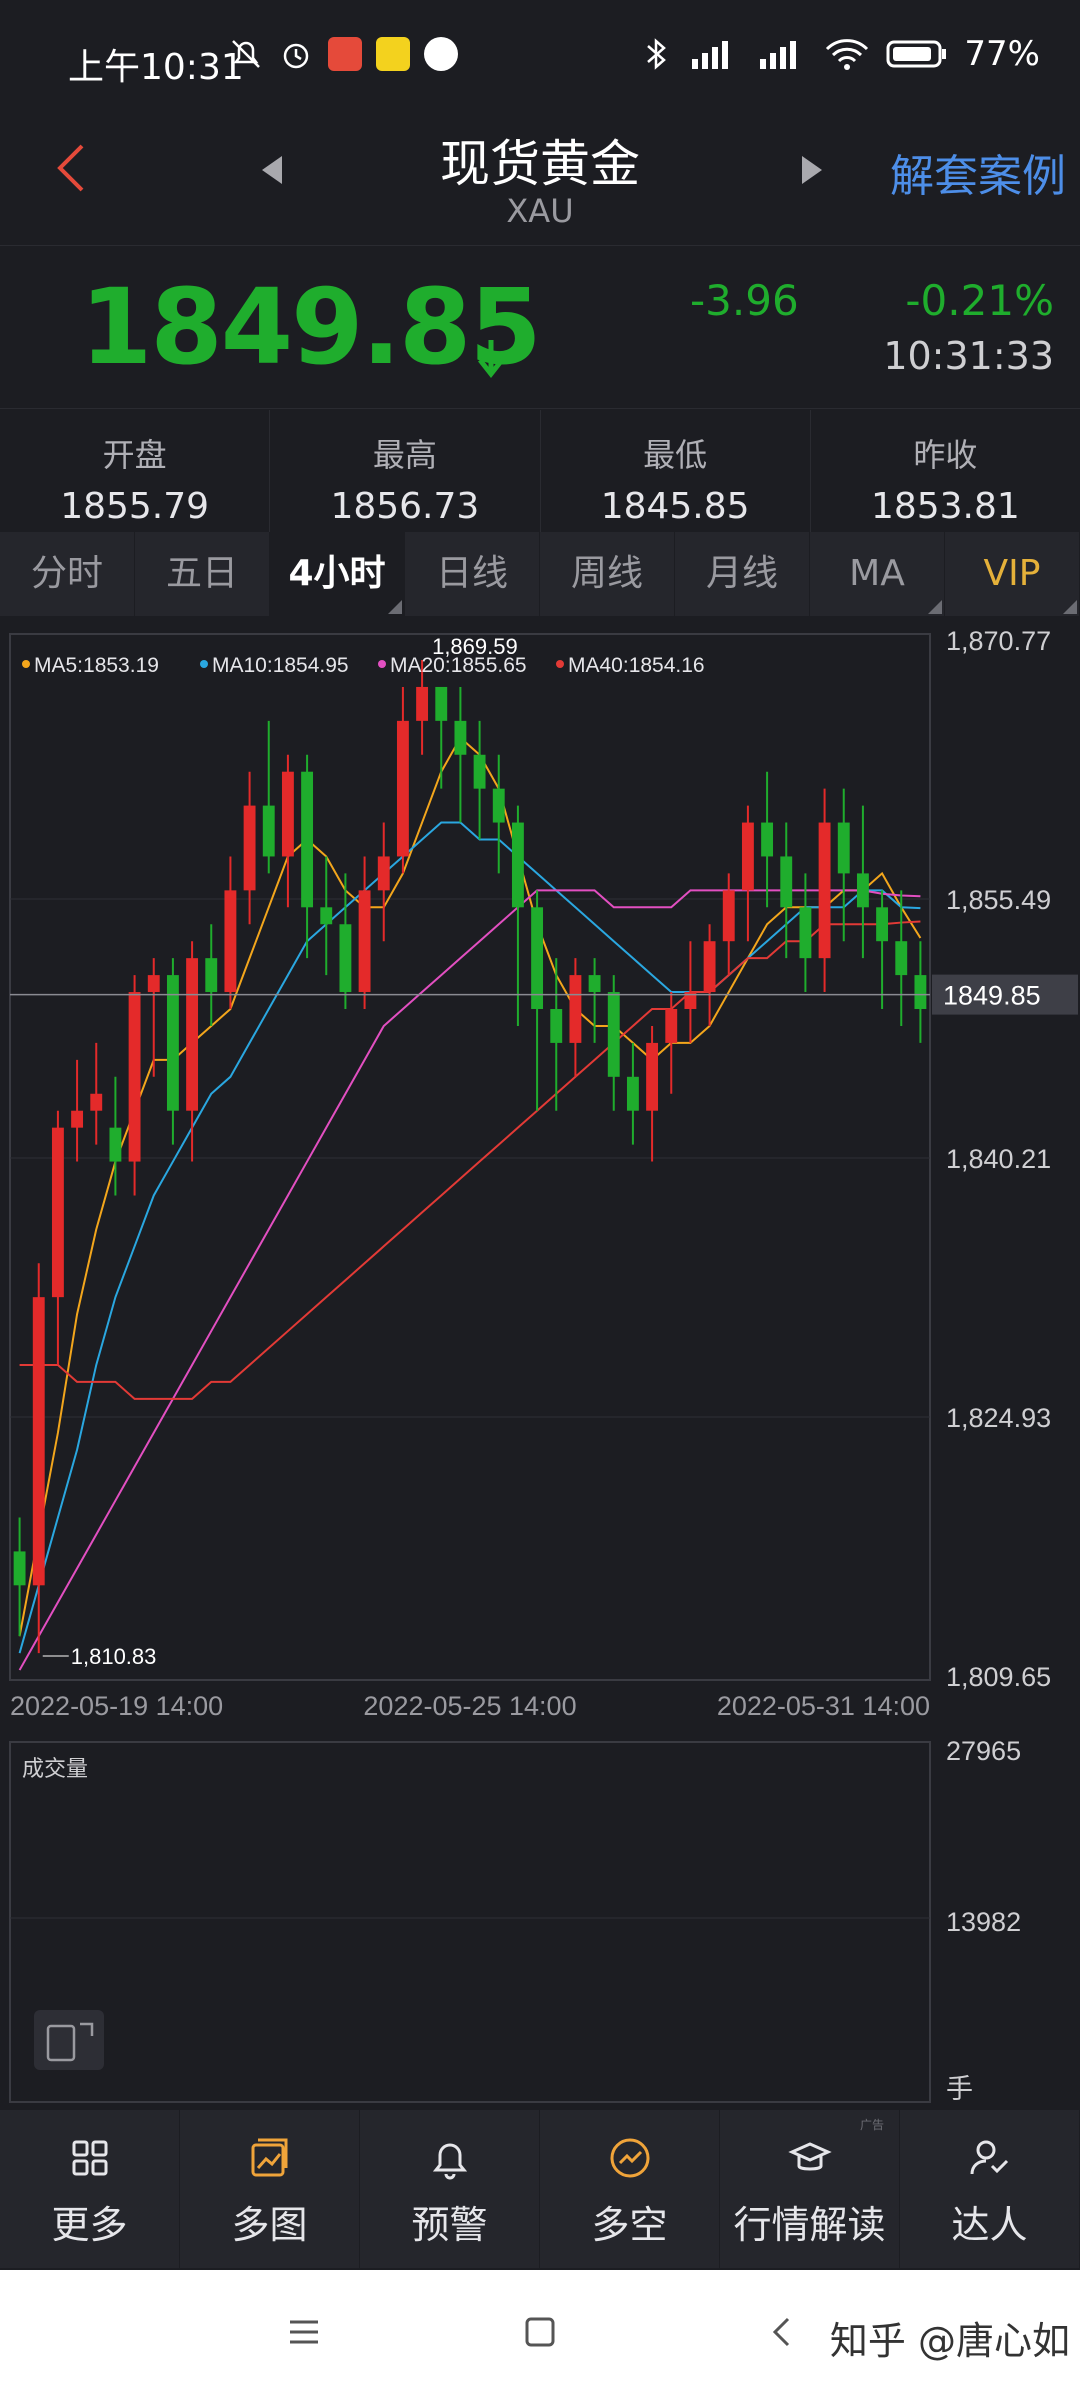 This screenshot has width=1080, height=2400. What do you see at coordinates (134, 455) in the screenshot?
I see `stat-label: 开盘` at bounding box center [134, 455].